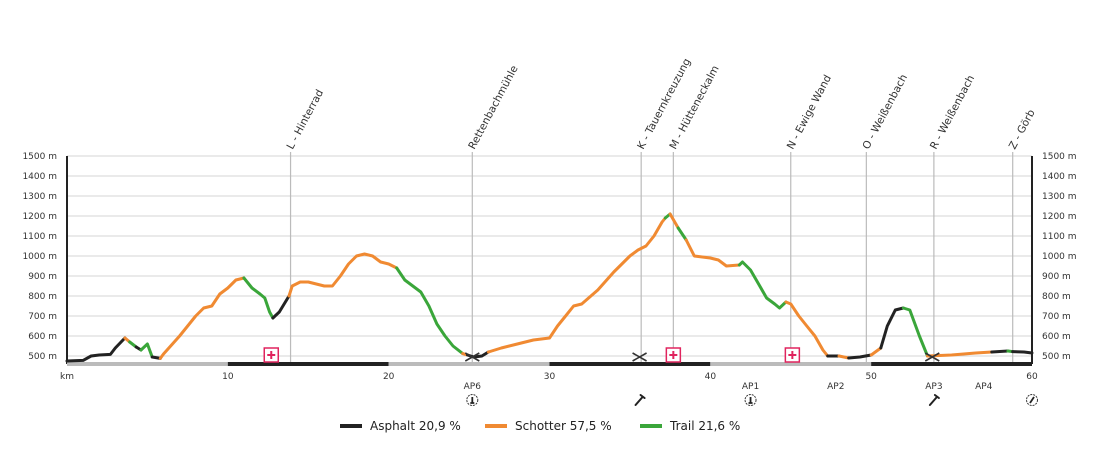  I want to click on x-tick-label: 10, so click(228, 377).